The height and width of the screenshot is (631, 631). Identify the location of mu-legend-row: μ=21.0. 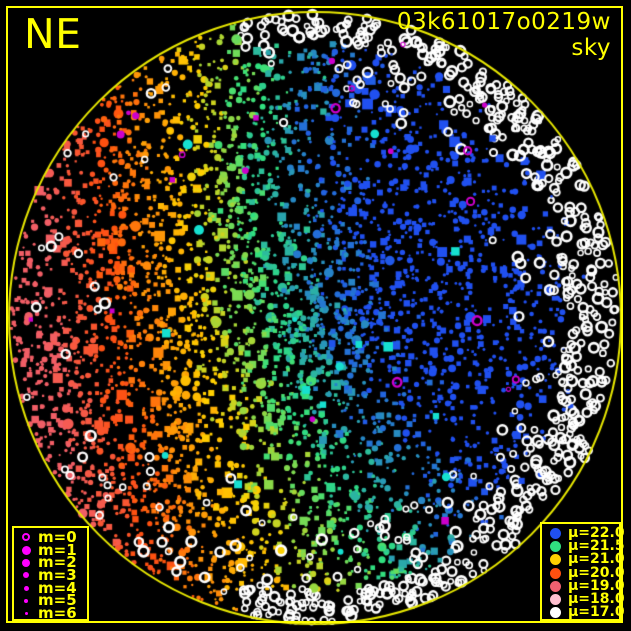
(583, 559).